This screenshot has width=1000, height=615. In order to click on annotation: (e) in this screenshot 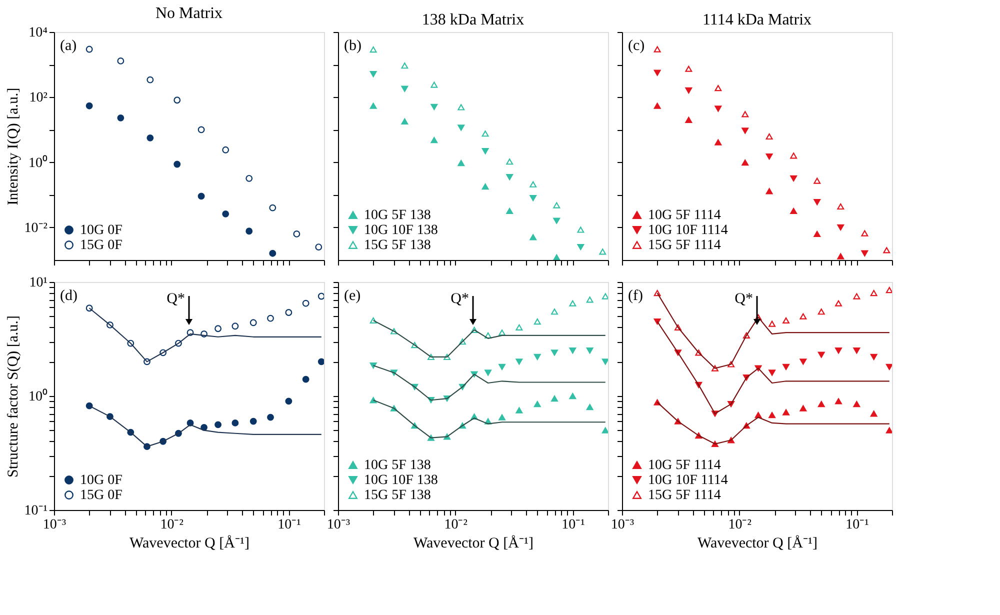, I will do `click(352, 296)`.